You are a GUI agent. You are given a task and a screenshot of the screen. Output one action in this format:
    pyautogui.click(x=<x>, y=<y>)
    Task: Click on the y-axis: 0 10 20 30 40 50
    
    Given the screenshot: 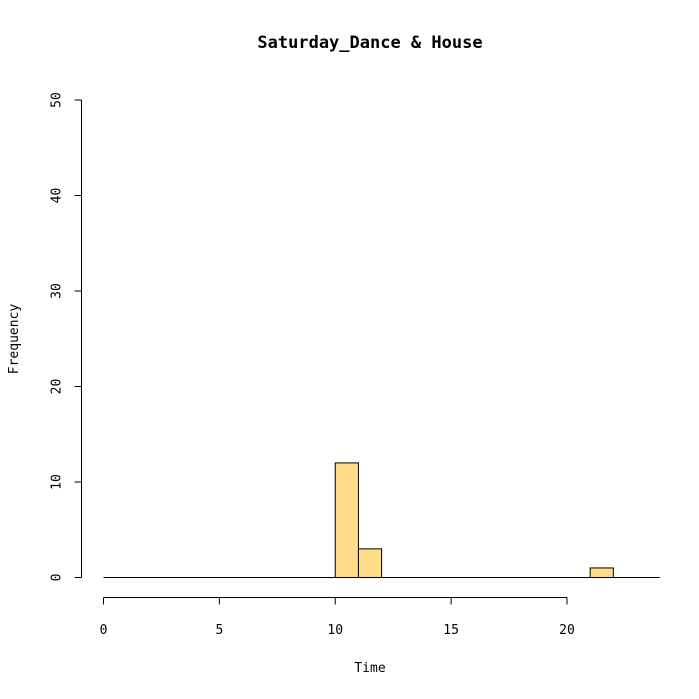 What is the action you would take?
    pyautogui.click(x=66, y=336)
    